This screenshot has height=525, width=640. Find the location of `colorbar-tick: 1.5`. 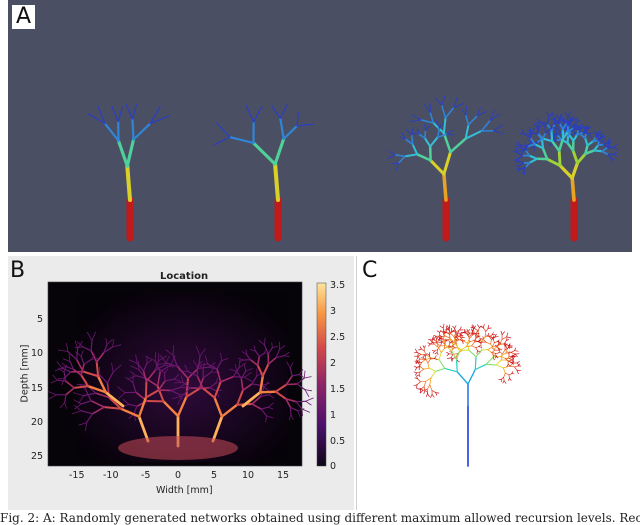

colorbar-tick: 1.5 is located at coordinates (337, 389).